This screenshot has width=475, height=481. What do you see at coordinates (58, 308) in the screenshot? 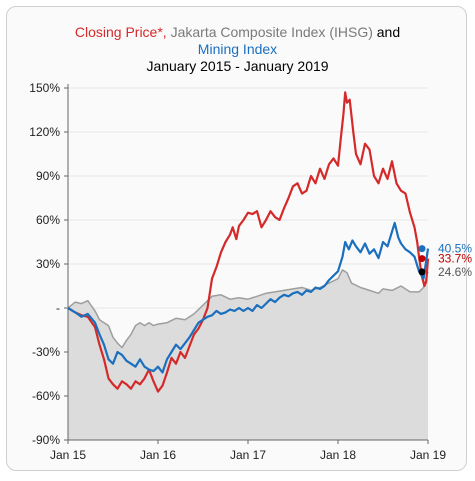
I see `y-tick-label: -` at bounding box center [58, 308].